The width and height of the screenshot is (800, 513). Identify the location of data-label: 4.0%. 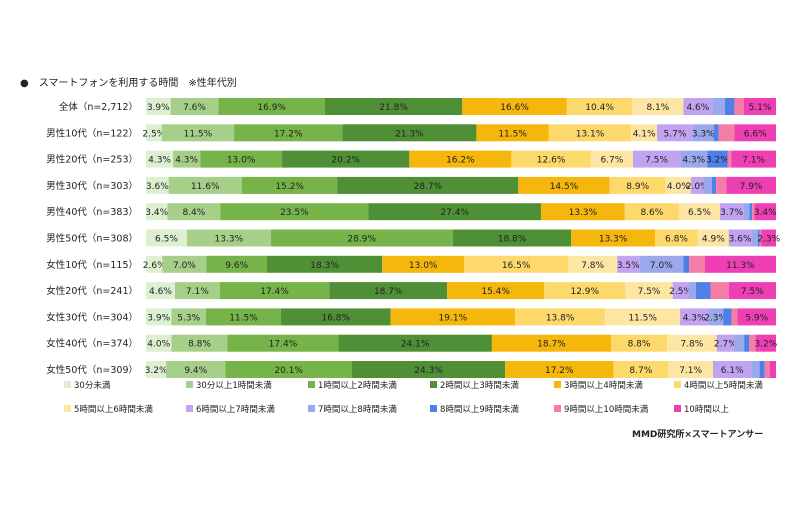
(158, 345).